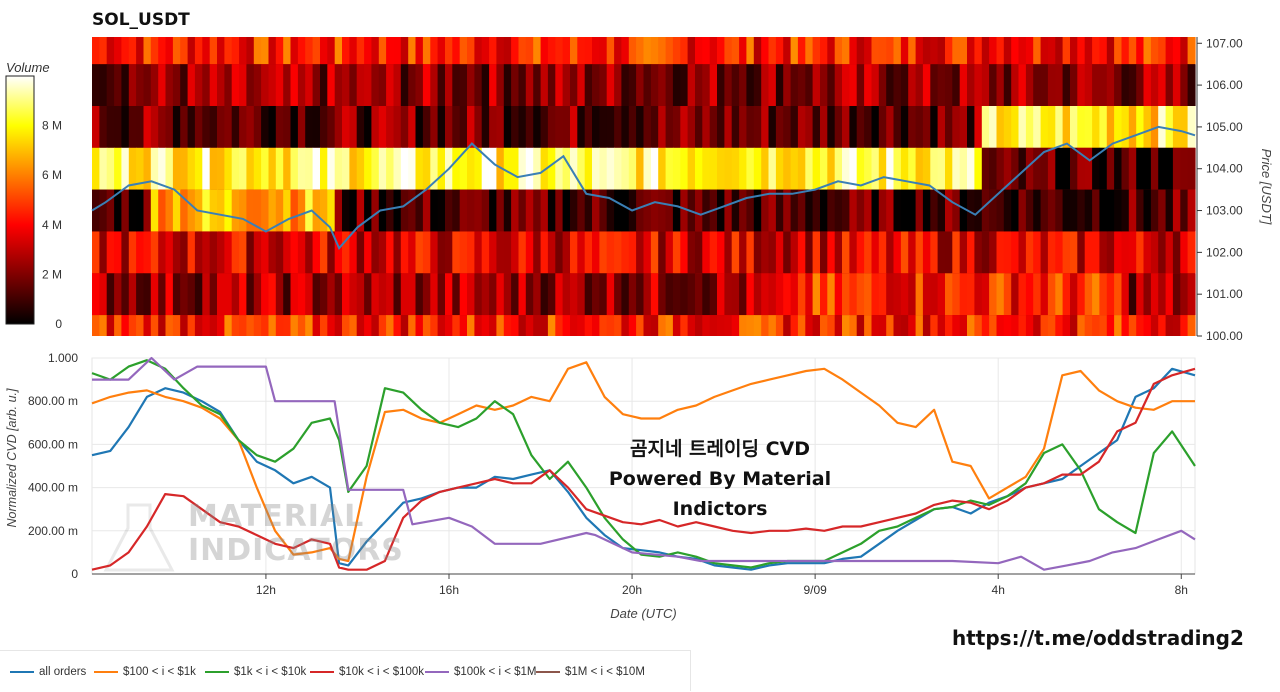 The height and width of the screenshot is (692, 1280). I want to click on legend-item: $1M < i < $10M, so click(590, 672).